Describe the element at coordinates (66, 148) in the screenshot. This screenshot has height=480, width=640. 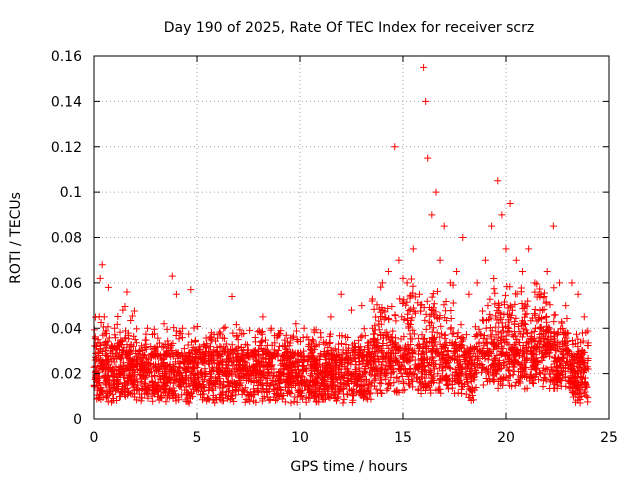
I see `y-tick-label: 0.12` at that location.